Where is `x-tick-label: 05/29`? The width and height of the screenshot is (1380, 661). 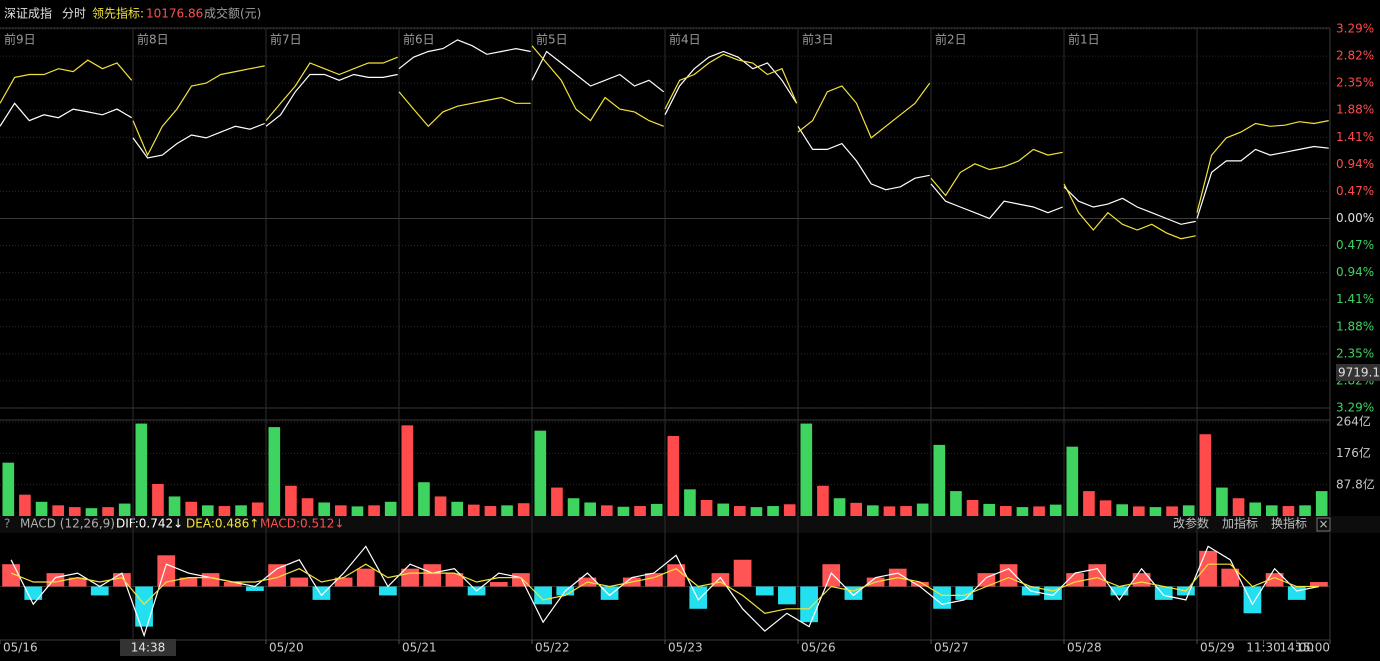
x-tick-label: 05/29 is located at coordinates (1217, 648).